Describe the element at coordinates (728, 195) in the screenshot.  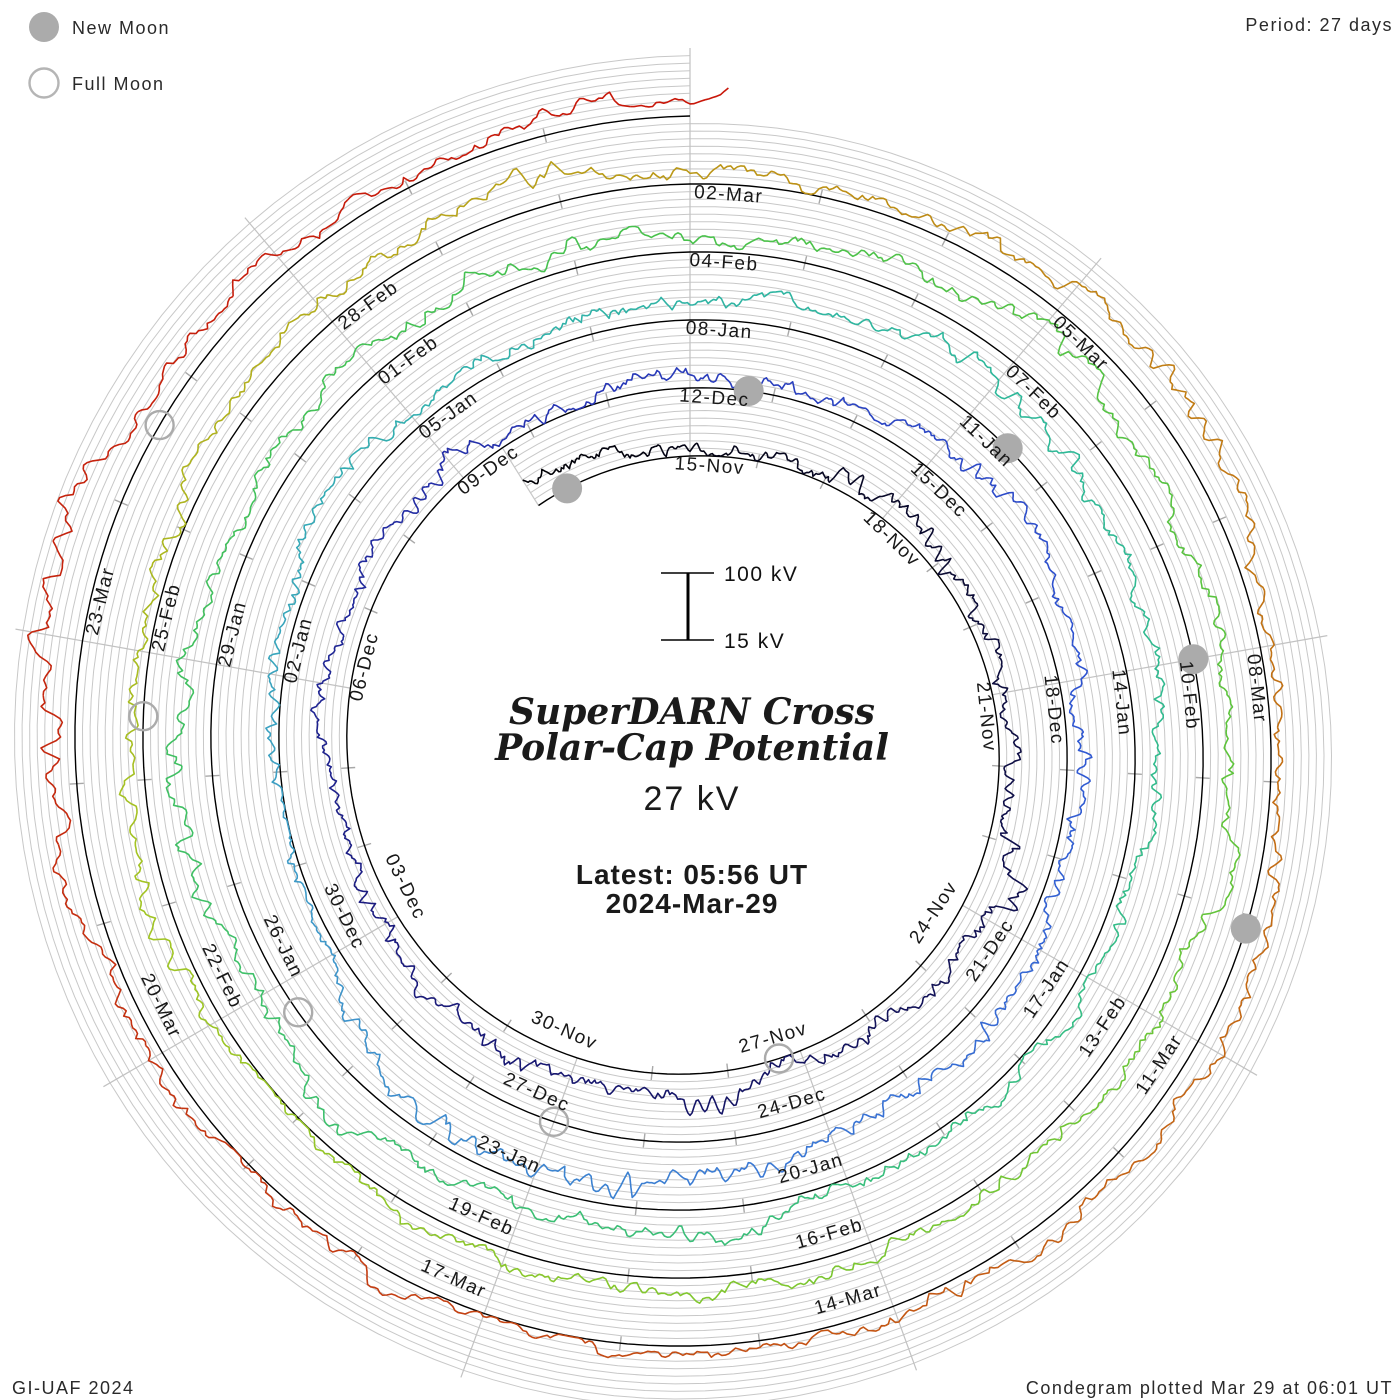
I see `date-label: 02-Mar` at that location.